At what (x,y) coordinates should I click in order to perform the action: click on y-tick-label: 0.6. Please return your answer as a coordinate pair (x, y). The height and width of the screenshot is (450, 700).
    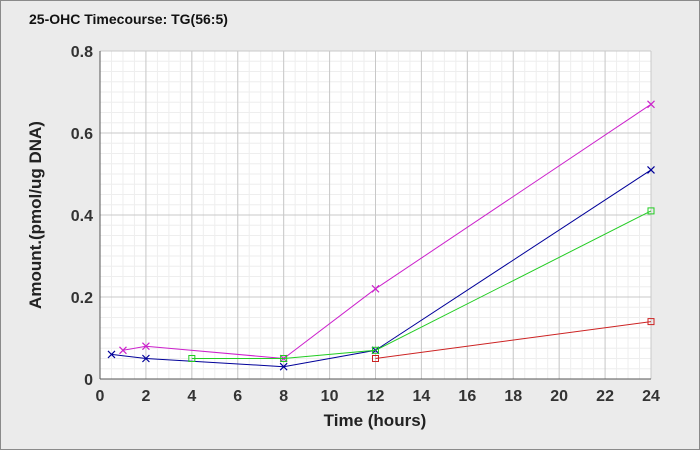
    Looking at the image, I should click on (82, 134).